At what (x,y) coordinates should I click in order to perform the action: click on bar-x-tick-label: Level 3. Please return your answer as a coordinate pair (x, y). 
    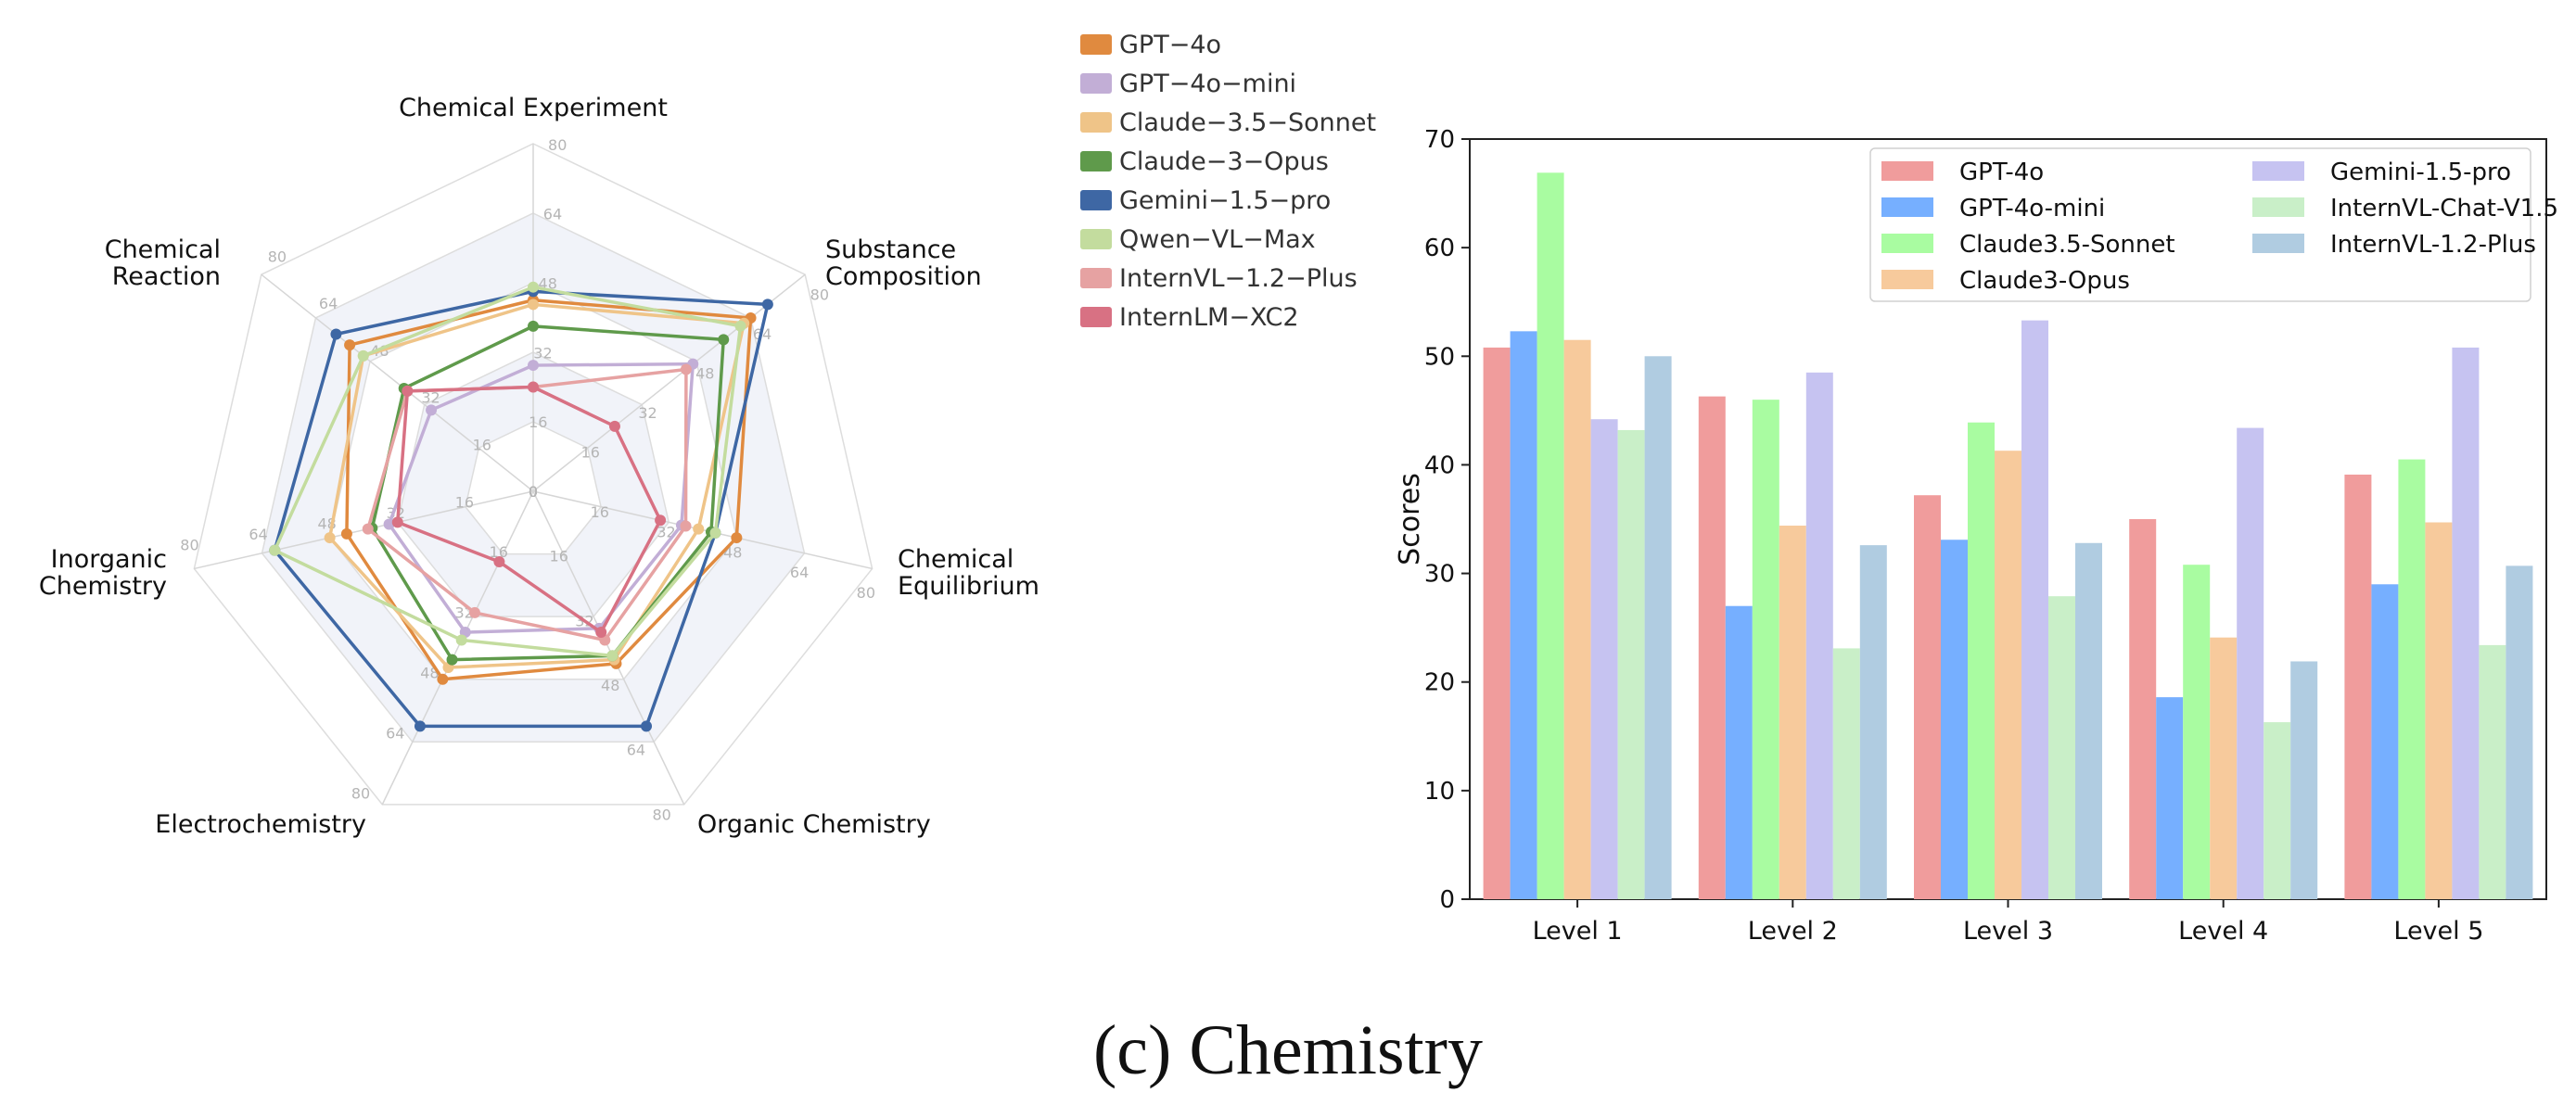
    Looking at the image, I should click on (2008, 931).